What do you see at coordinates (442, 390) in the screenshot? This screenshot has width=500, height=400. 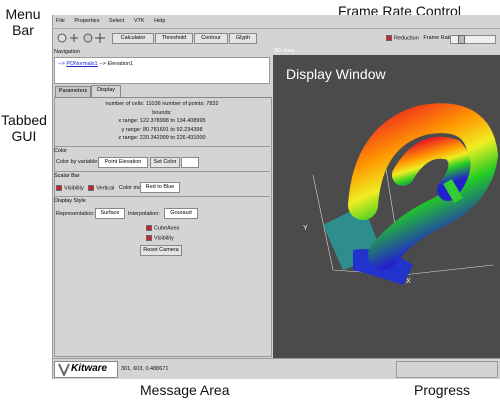 I see `annotation: Progress` at bounding box center [442, 390].